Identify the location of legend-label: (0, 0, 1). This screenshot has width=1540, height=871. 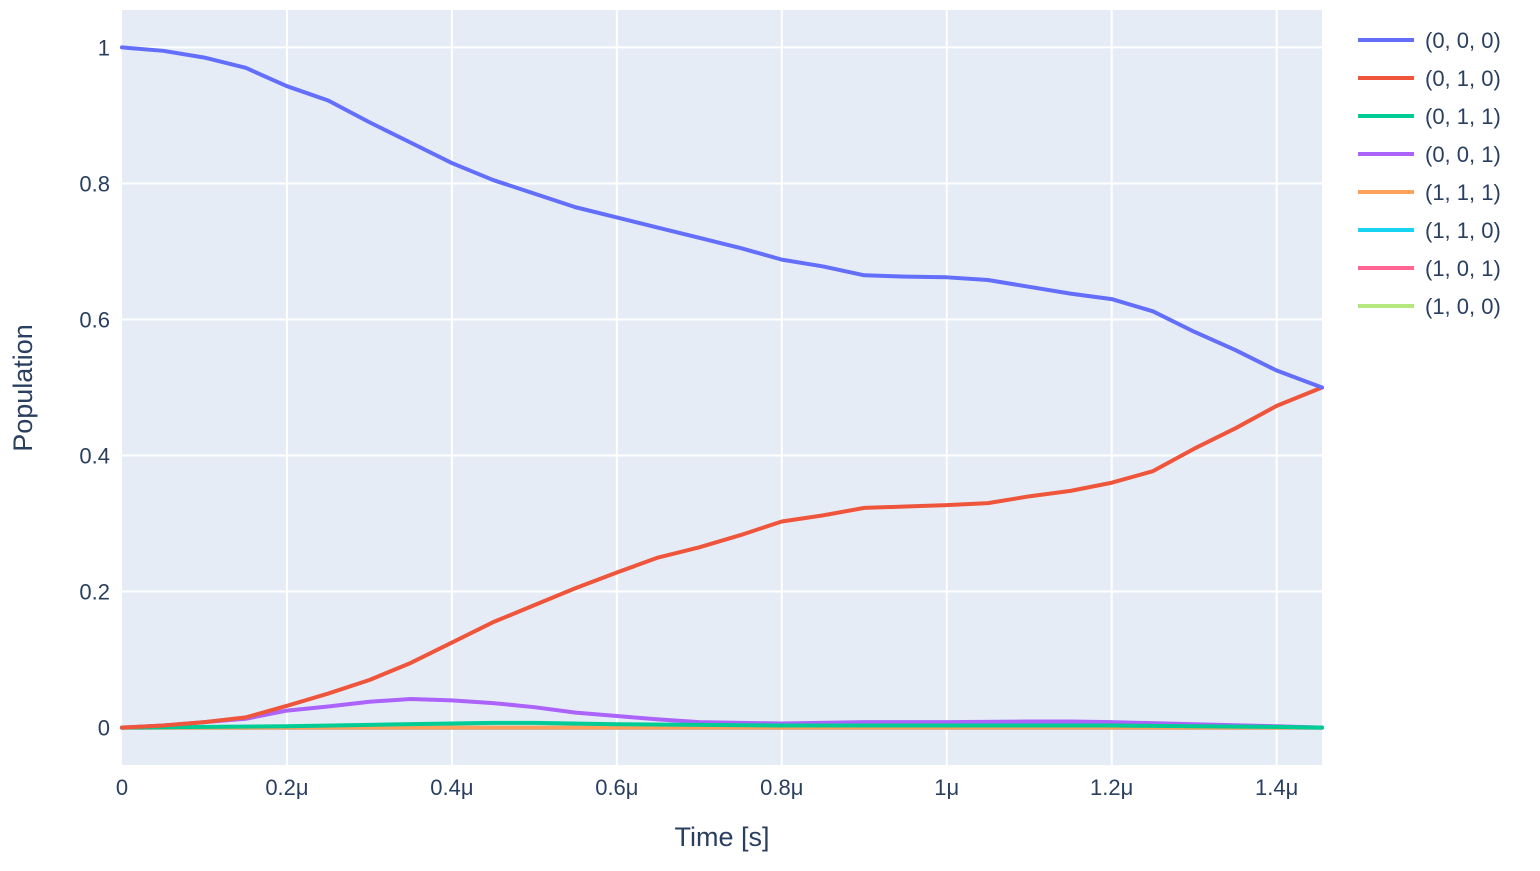
(1463, 154).